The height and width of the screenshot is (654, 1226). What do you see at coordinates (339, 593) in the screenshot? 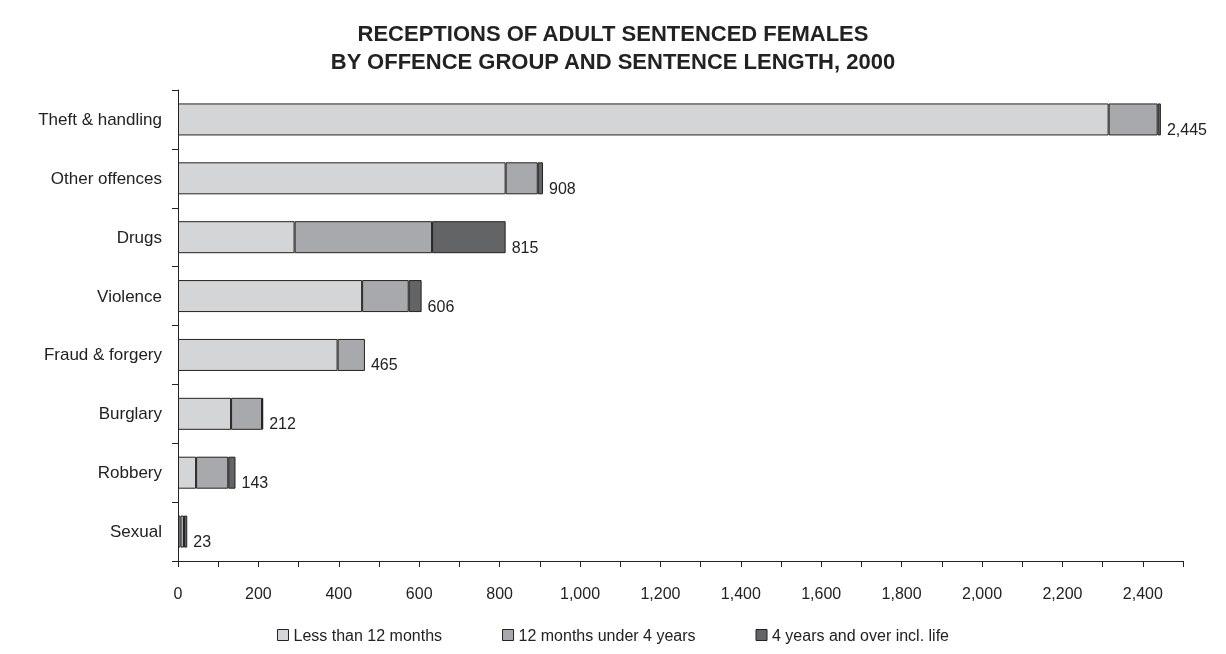
I see `x-tick-label: 400` at bounding box center [339, 593].